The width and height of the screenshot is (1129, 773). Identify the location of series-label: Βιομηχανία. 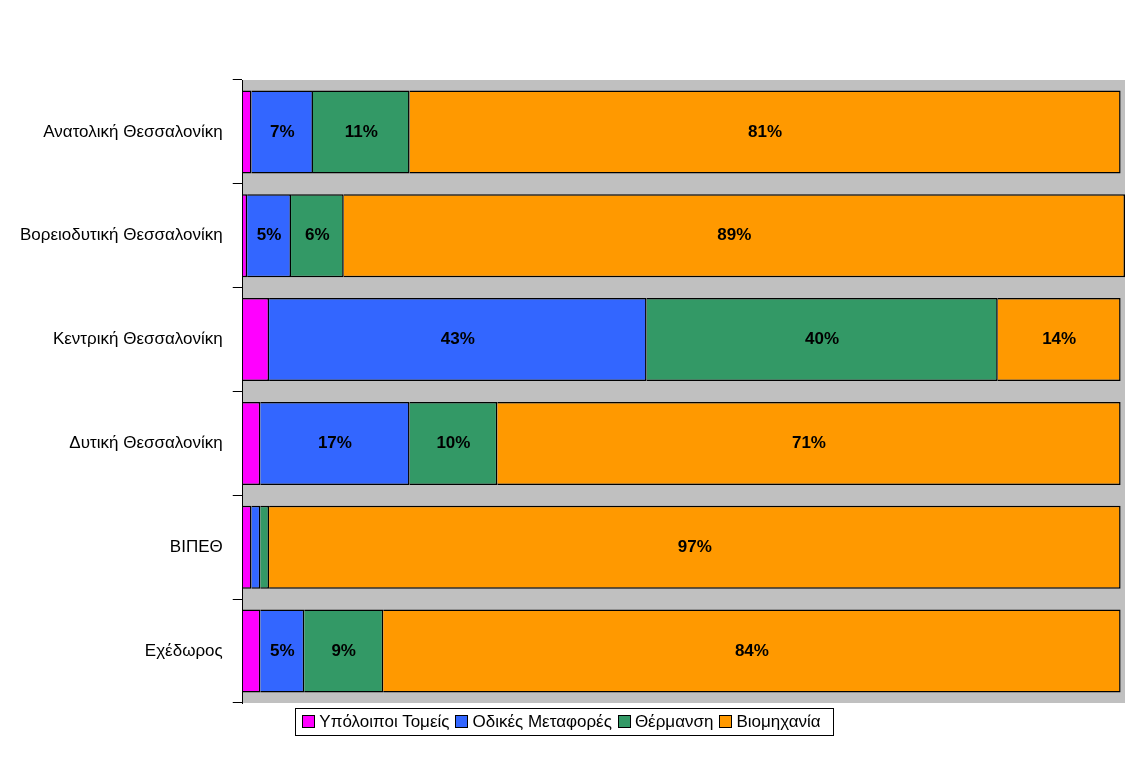
(778, 721).